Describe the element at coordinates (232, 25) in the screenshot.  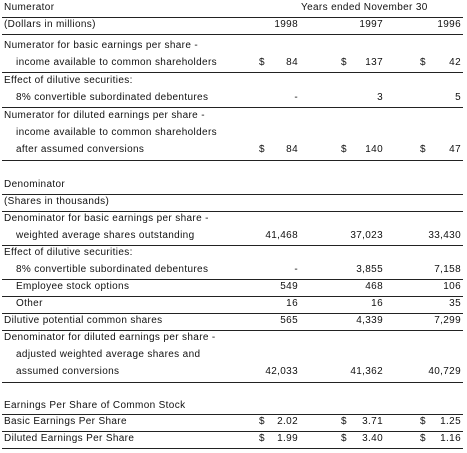
I see `units-row: (Dollars in millions) 1998 1997 1996` at that location.